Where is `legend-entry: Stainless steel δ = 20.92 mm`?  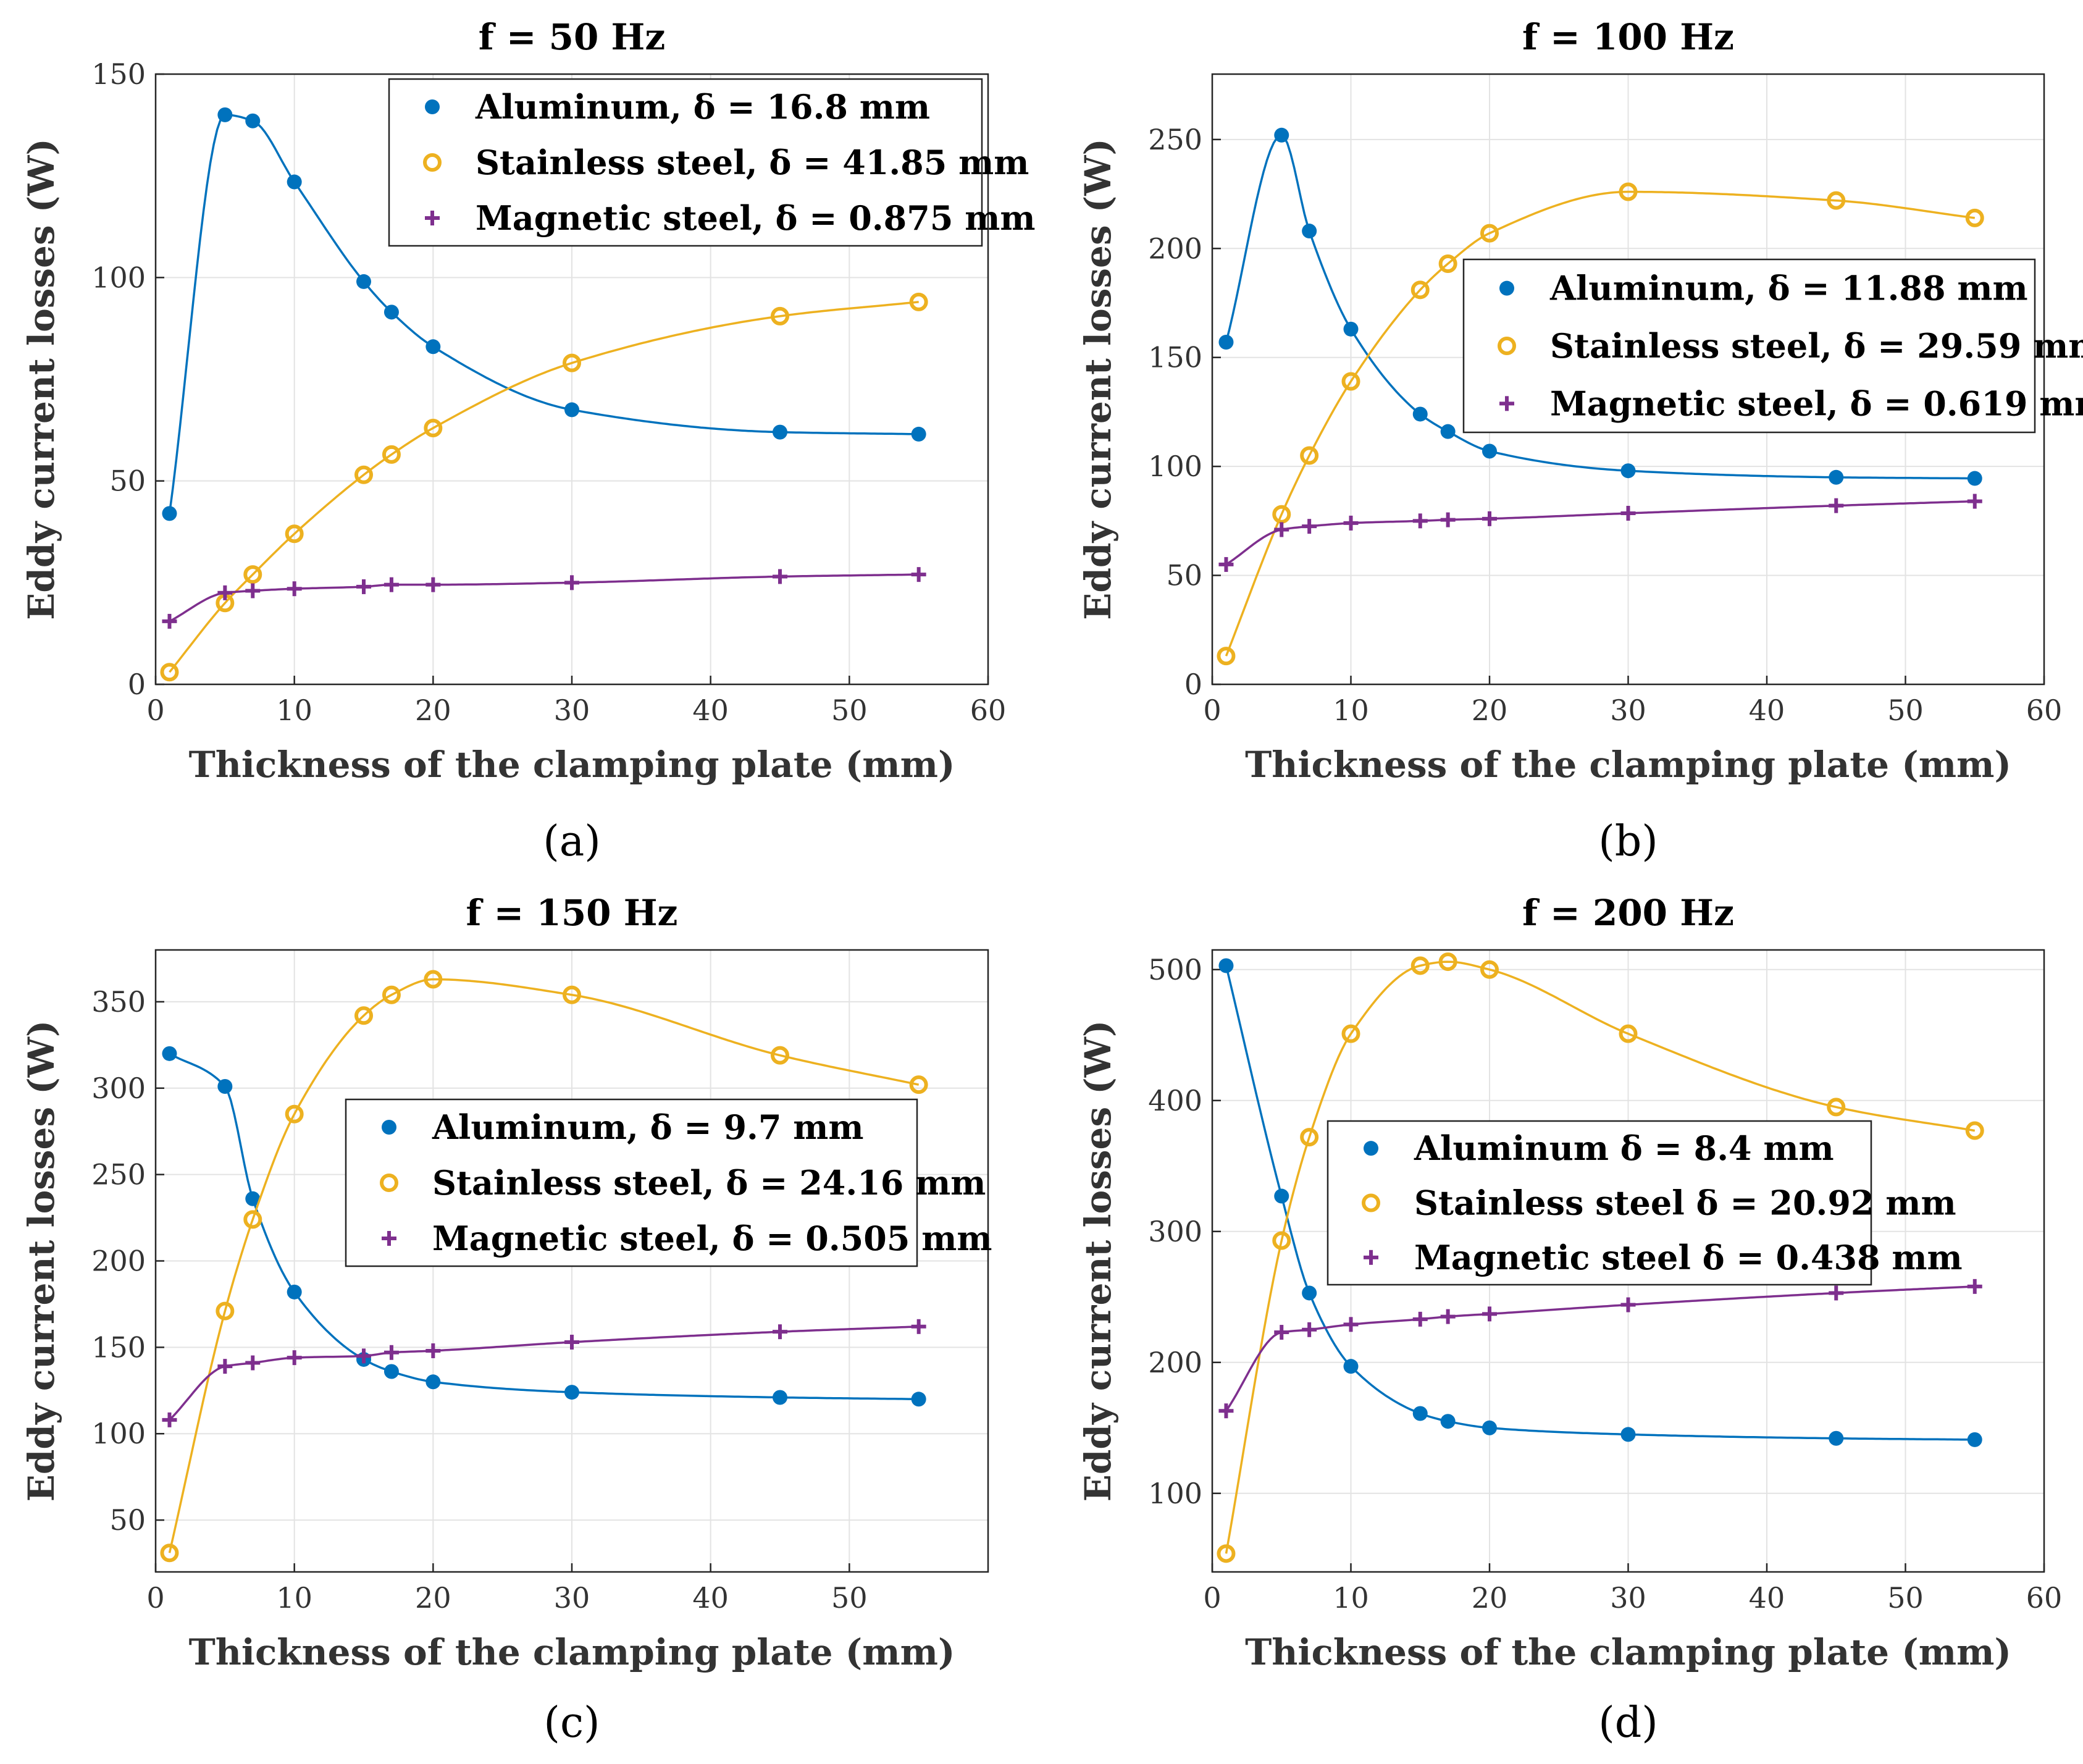
legend-entry: Stainless steel δ = 20.92 mm is located at coordinates (1685, 1203).